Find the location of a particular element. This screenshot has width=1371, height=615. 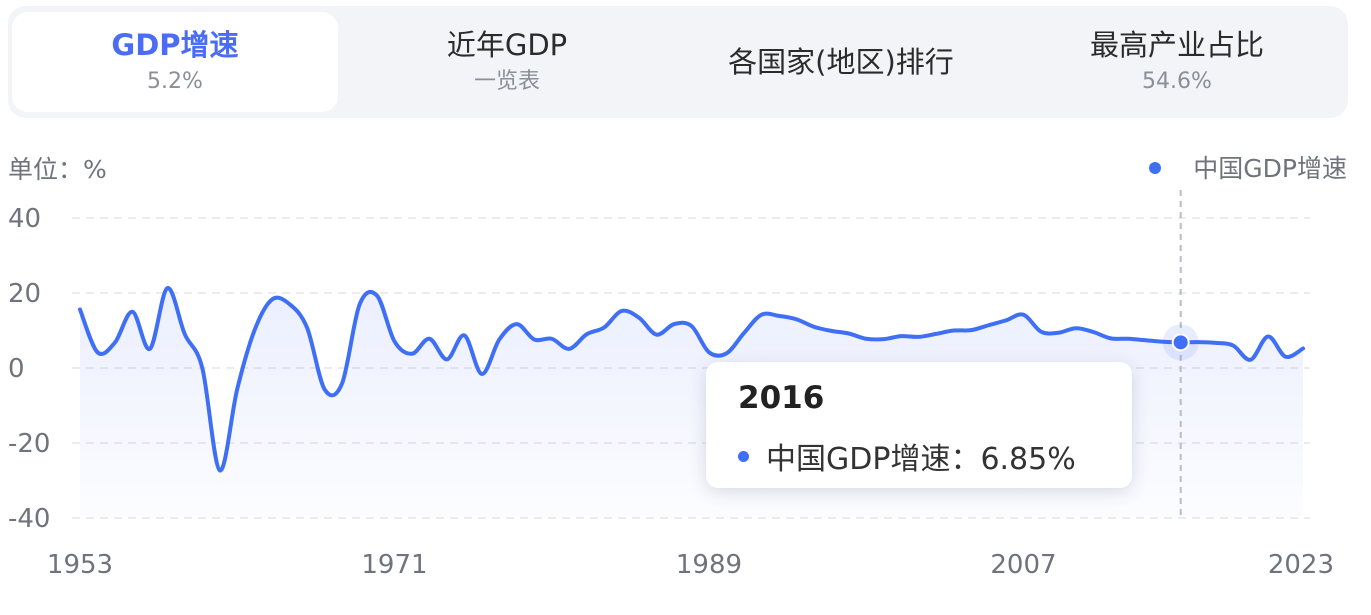

x-axis: 1953 1971 1989 2007 2023 is located at coordinates (690, 565).